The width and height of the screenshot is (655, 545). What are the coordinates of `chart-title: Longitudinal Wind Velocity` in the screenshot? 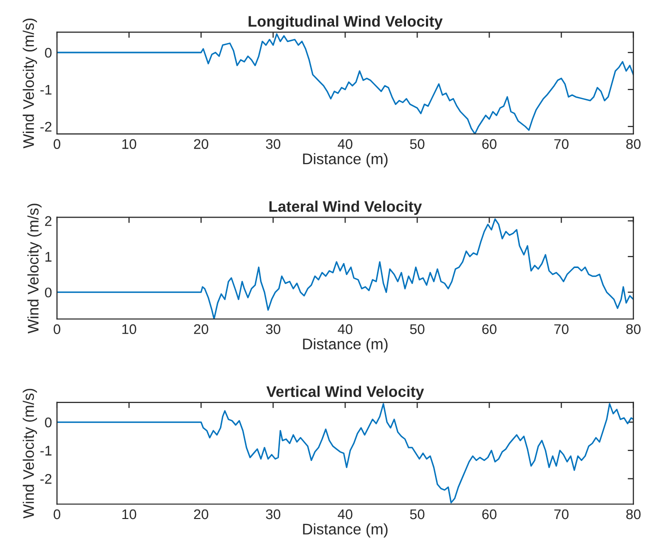 It's located at (345, 23).